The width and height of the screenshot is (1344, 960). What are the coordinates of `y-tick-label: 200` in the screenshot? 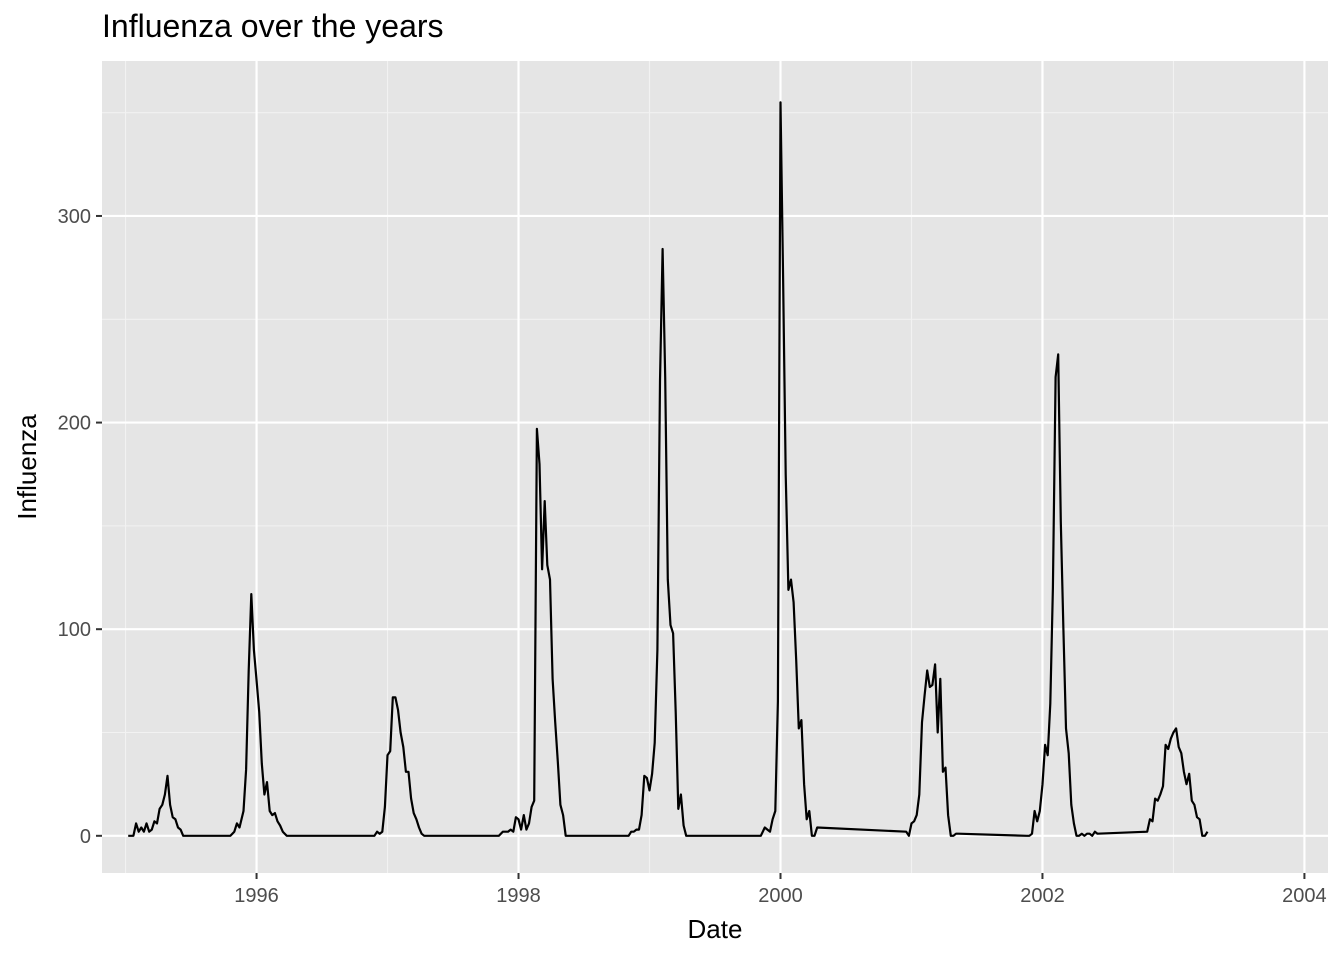 It's located at (74, 424).